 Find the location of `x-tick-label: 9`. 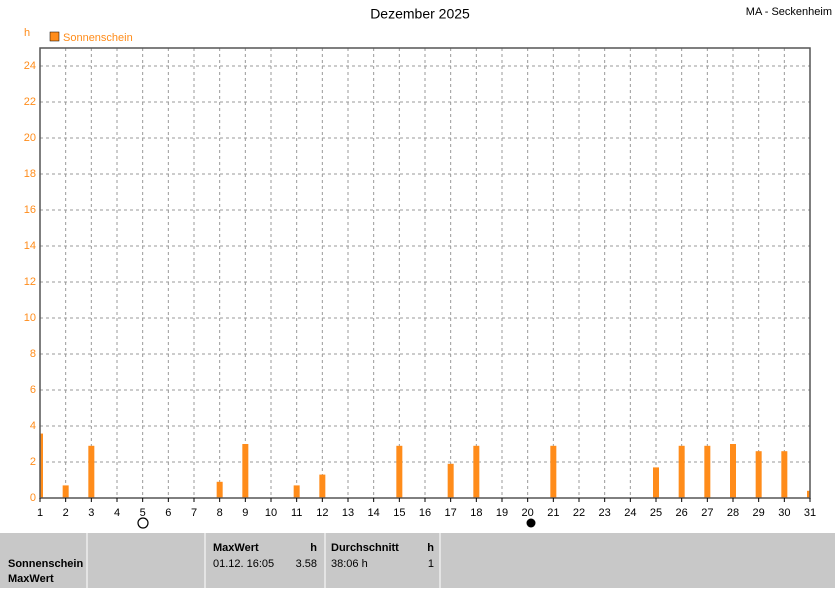

x-tick-label: 9 is located at coordinates (245, 513).